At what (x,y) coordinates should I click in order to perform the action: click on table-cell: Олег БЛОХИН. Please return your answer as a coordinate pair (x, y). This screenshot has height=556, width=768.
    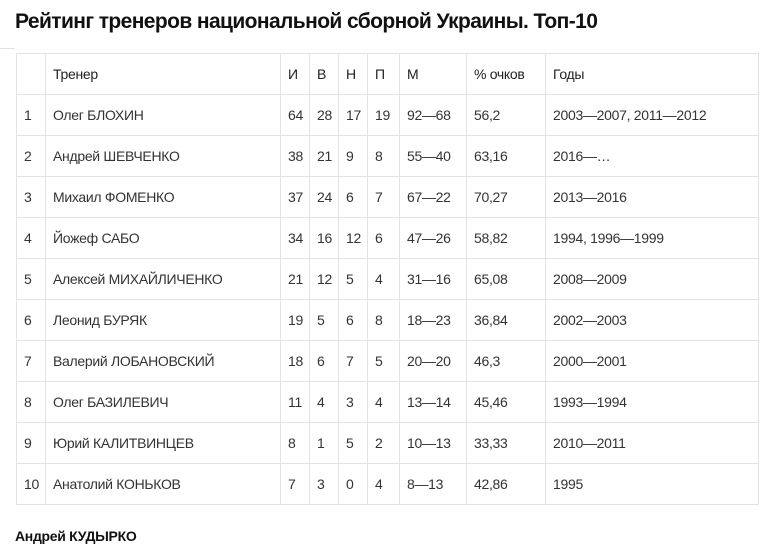
    Looking at the image, I should click on (163, 115).